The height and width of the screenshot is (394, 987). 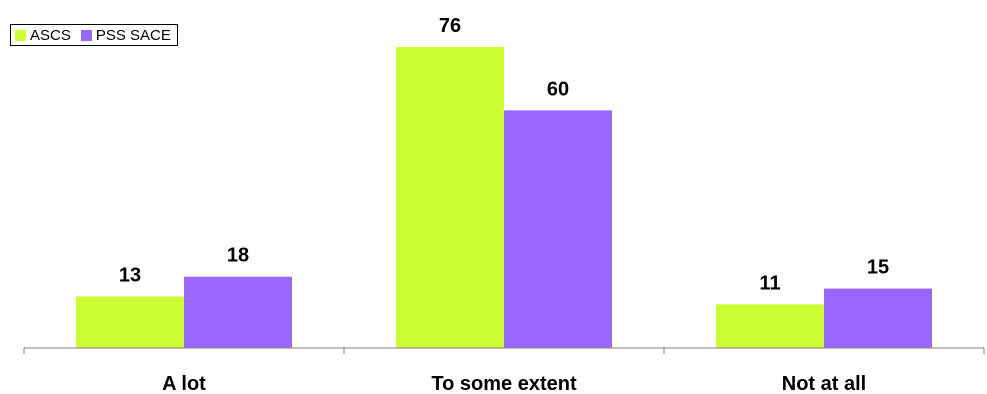 I want to click on x-tick-label-not-at-all: Not at all, so click(x=824, y=383).